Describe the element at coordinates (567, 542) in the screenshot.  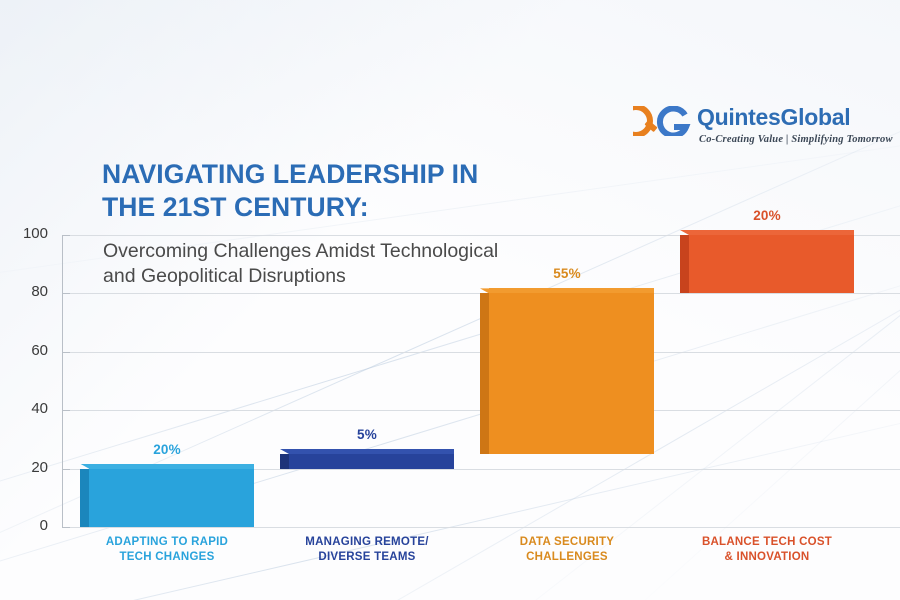
I see `category-label-line: DATA SECURITY` at that location.